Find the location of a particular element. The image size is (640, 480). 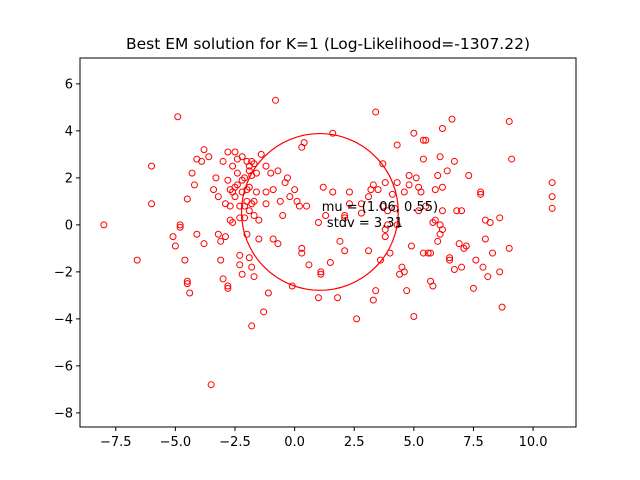

x-tick-label: −2.5 is located at coordinates (235, 442).